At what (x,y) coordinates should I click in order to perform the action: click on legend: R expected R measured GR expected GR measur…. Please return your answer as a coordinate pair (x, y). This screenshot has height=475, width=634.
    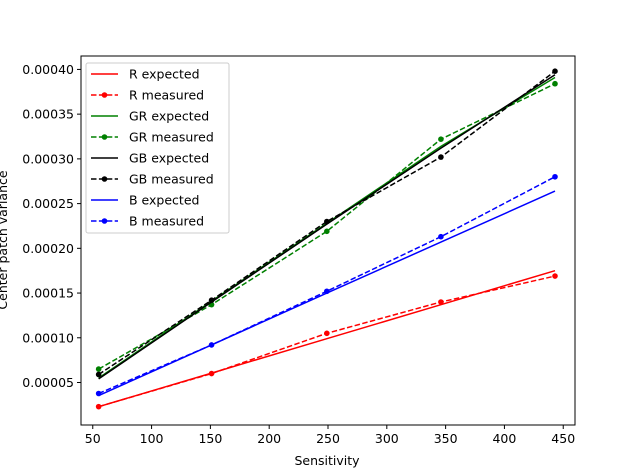
    Looking at the image, I should click on (157, 148).